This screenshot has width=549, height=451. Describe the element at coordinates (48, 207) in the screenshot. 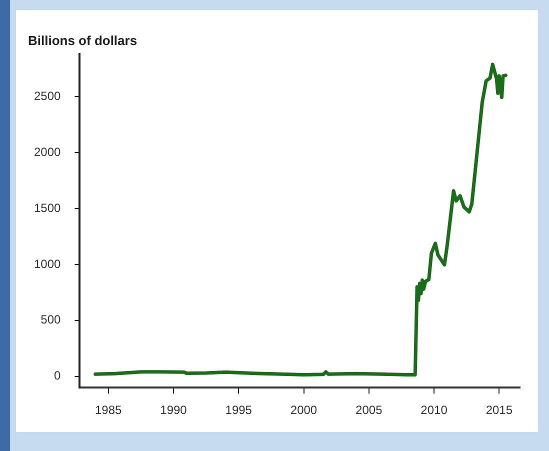

I see `y-tick-label: 1500` at that location.